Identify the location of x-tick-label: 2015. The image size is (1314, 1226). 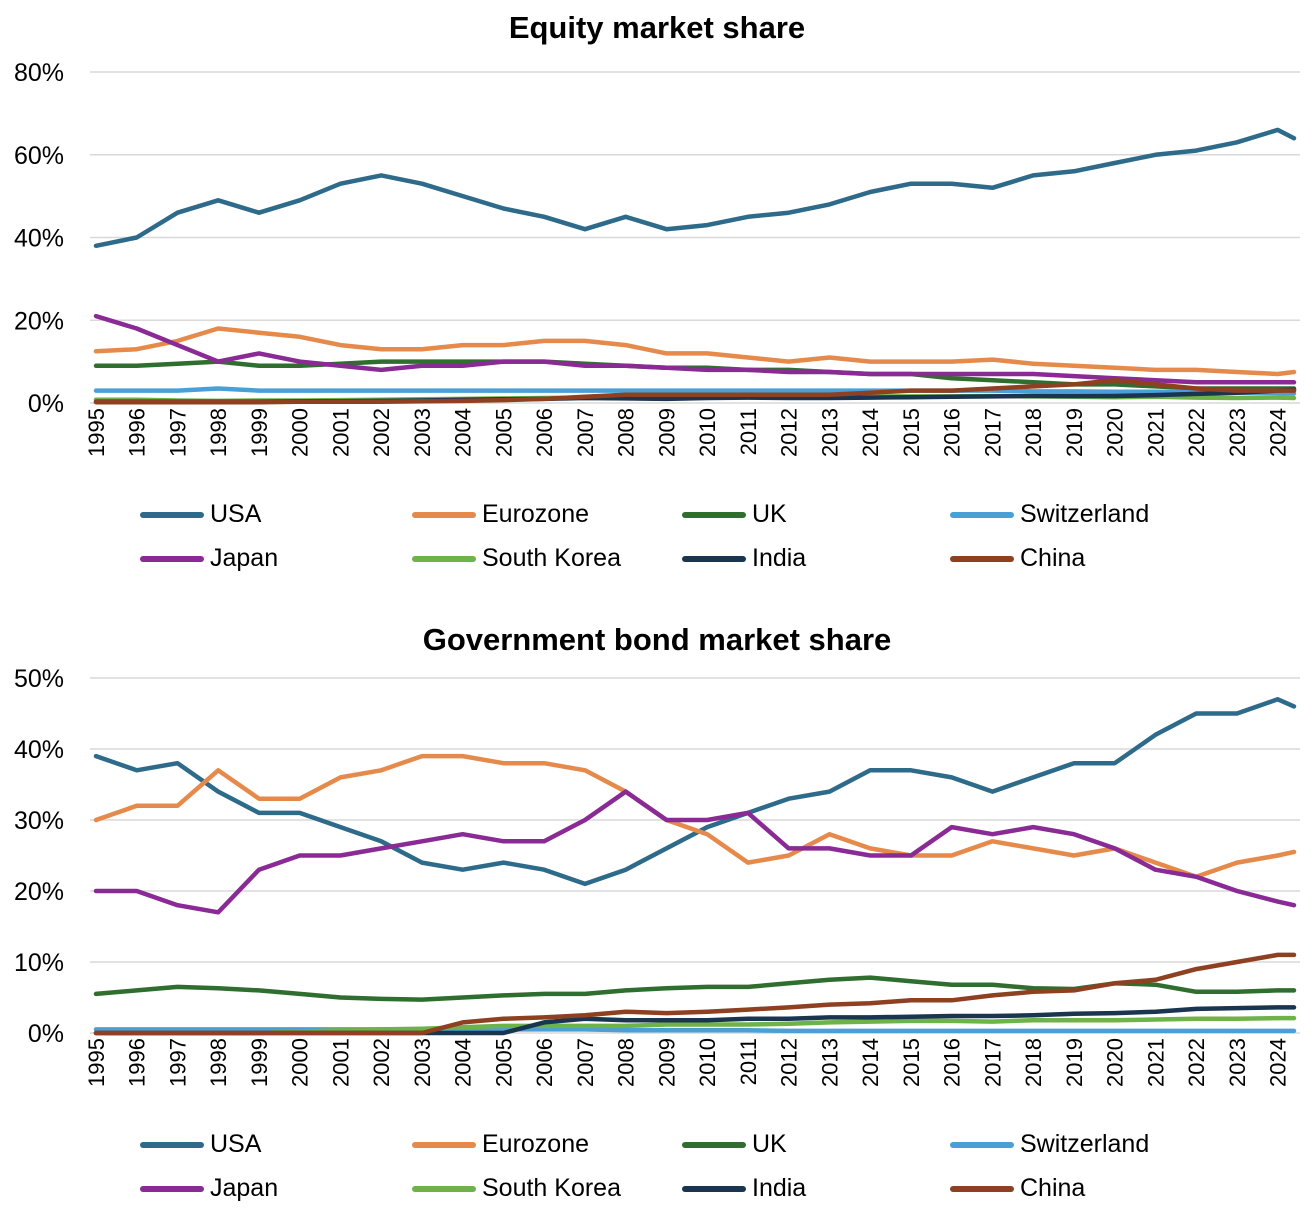
(911, 432).